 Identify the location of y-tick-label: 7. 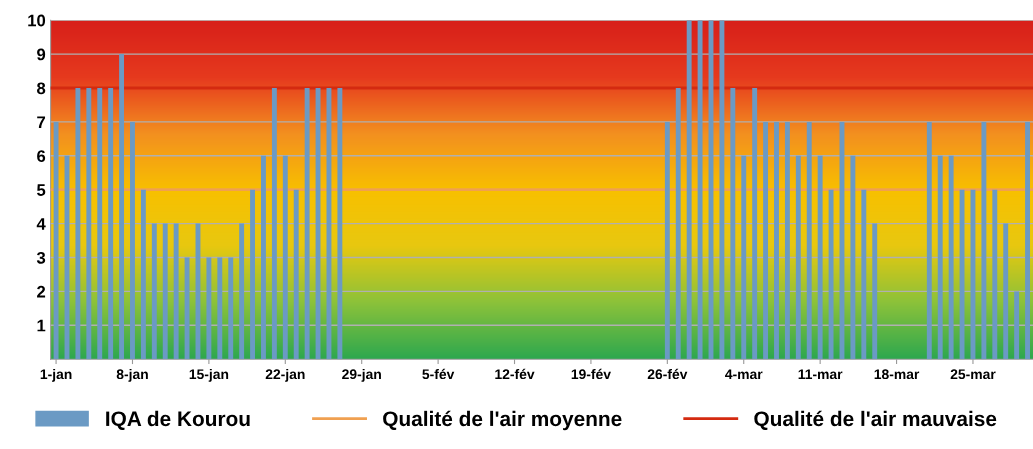
(41, 122).